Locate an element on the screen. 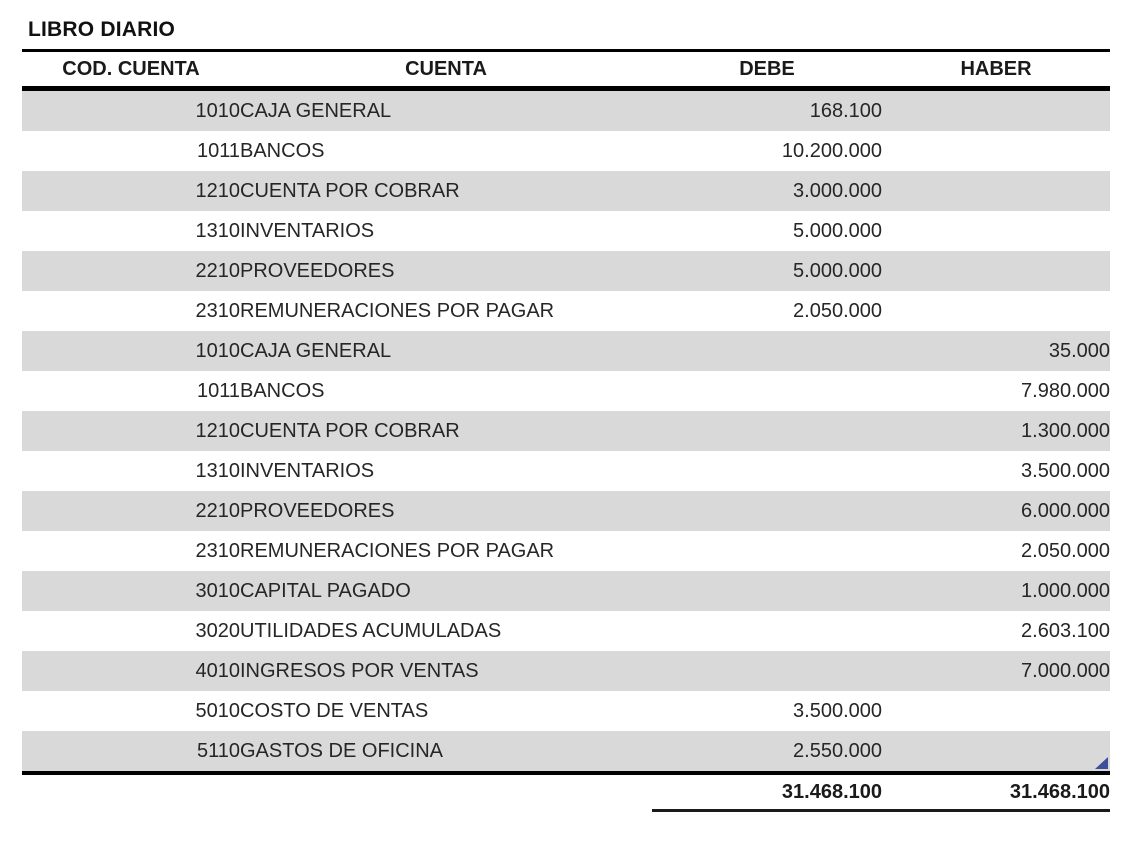 The width and height of the screenshot is (1148, 856). table-row: 1310 INVENTARIOS 5.000.000 is located at coordinates (566, 231).